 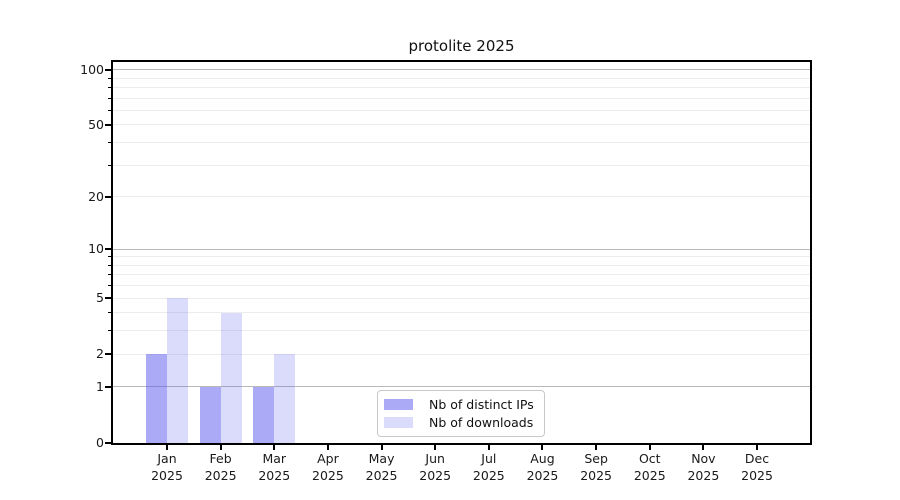 What do you see at coordinates (274, 458) in the screenshot?
I see `x-tick-month: Mar` at bounding box center [274, 458].